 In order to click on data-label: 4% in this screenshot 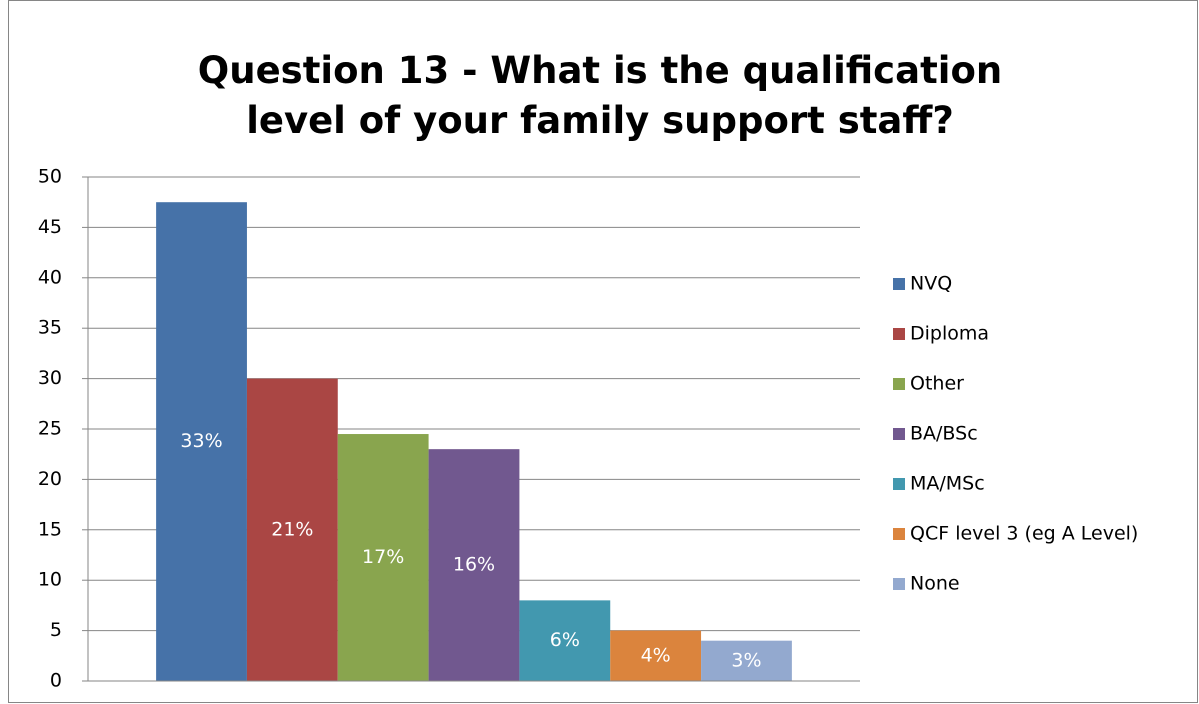, I will do `click(656, 655)`.